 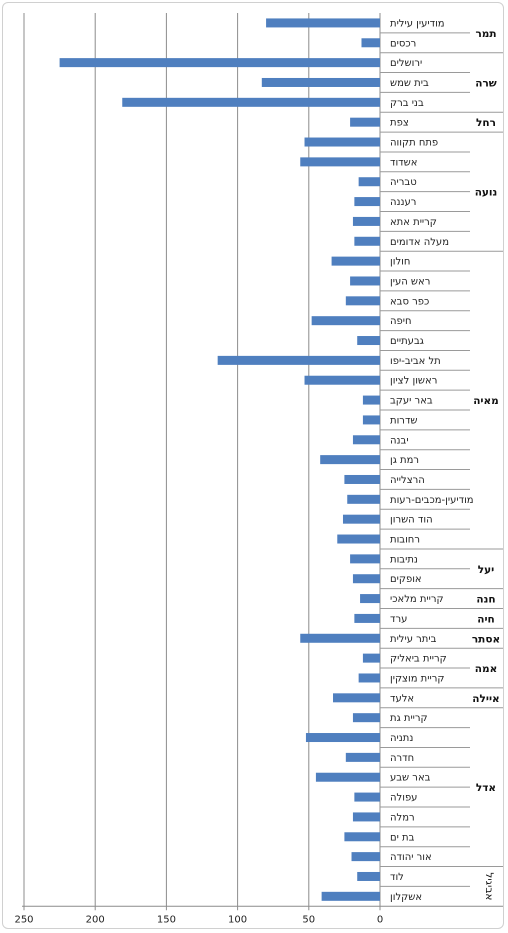 What do you see at coordinates (407, 480) in the screenshot?
I see `category-label: הרצלייה` at bounding box center [407, 480].